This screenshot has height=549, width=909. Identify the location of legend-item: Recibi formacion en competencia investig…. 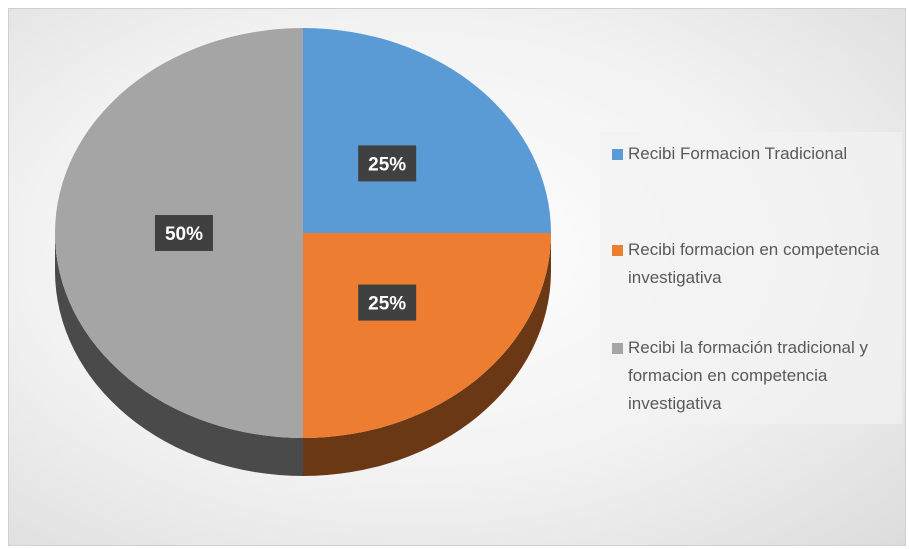
(754, 264).